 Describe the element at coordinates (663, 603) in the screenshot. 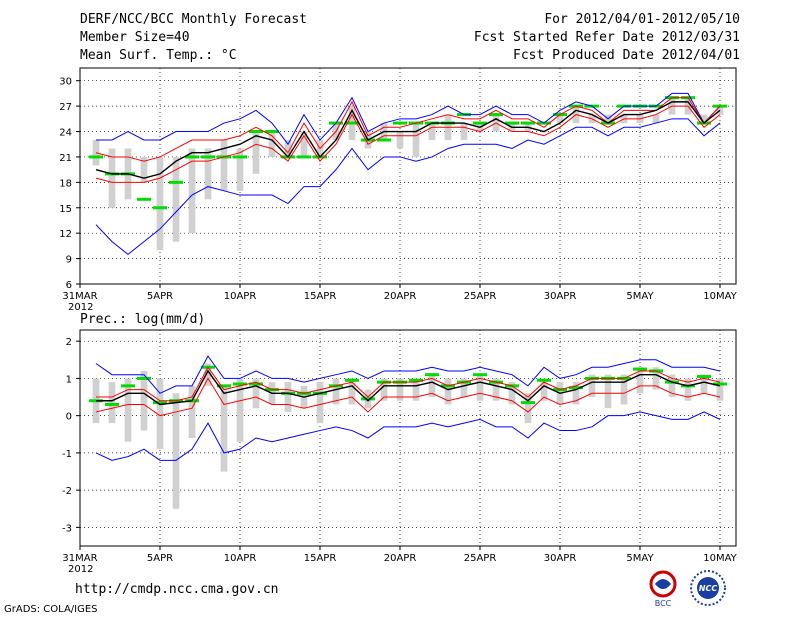

I see `bcc-logo-text: BCC` at that location.